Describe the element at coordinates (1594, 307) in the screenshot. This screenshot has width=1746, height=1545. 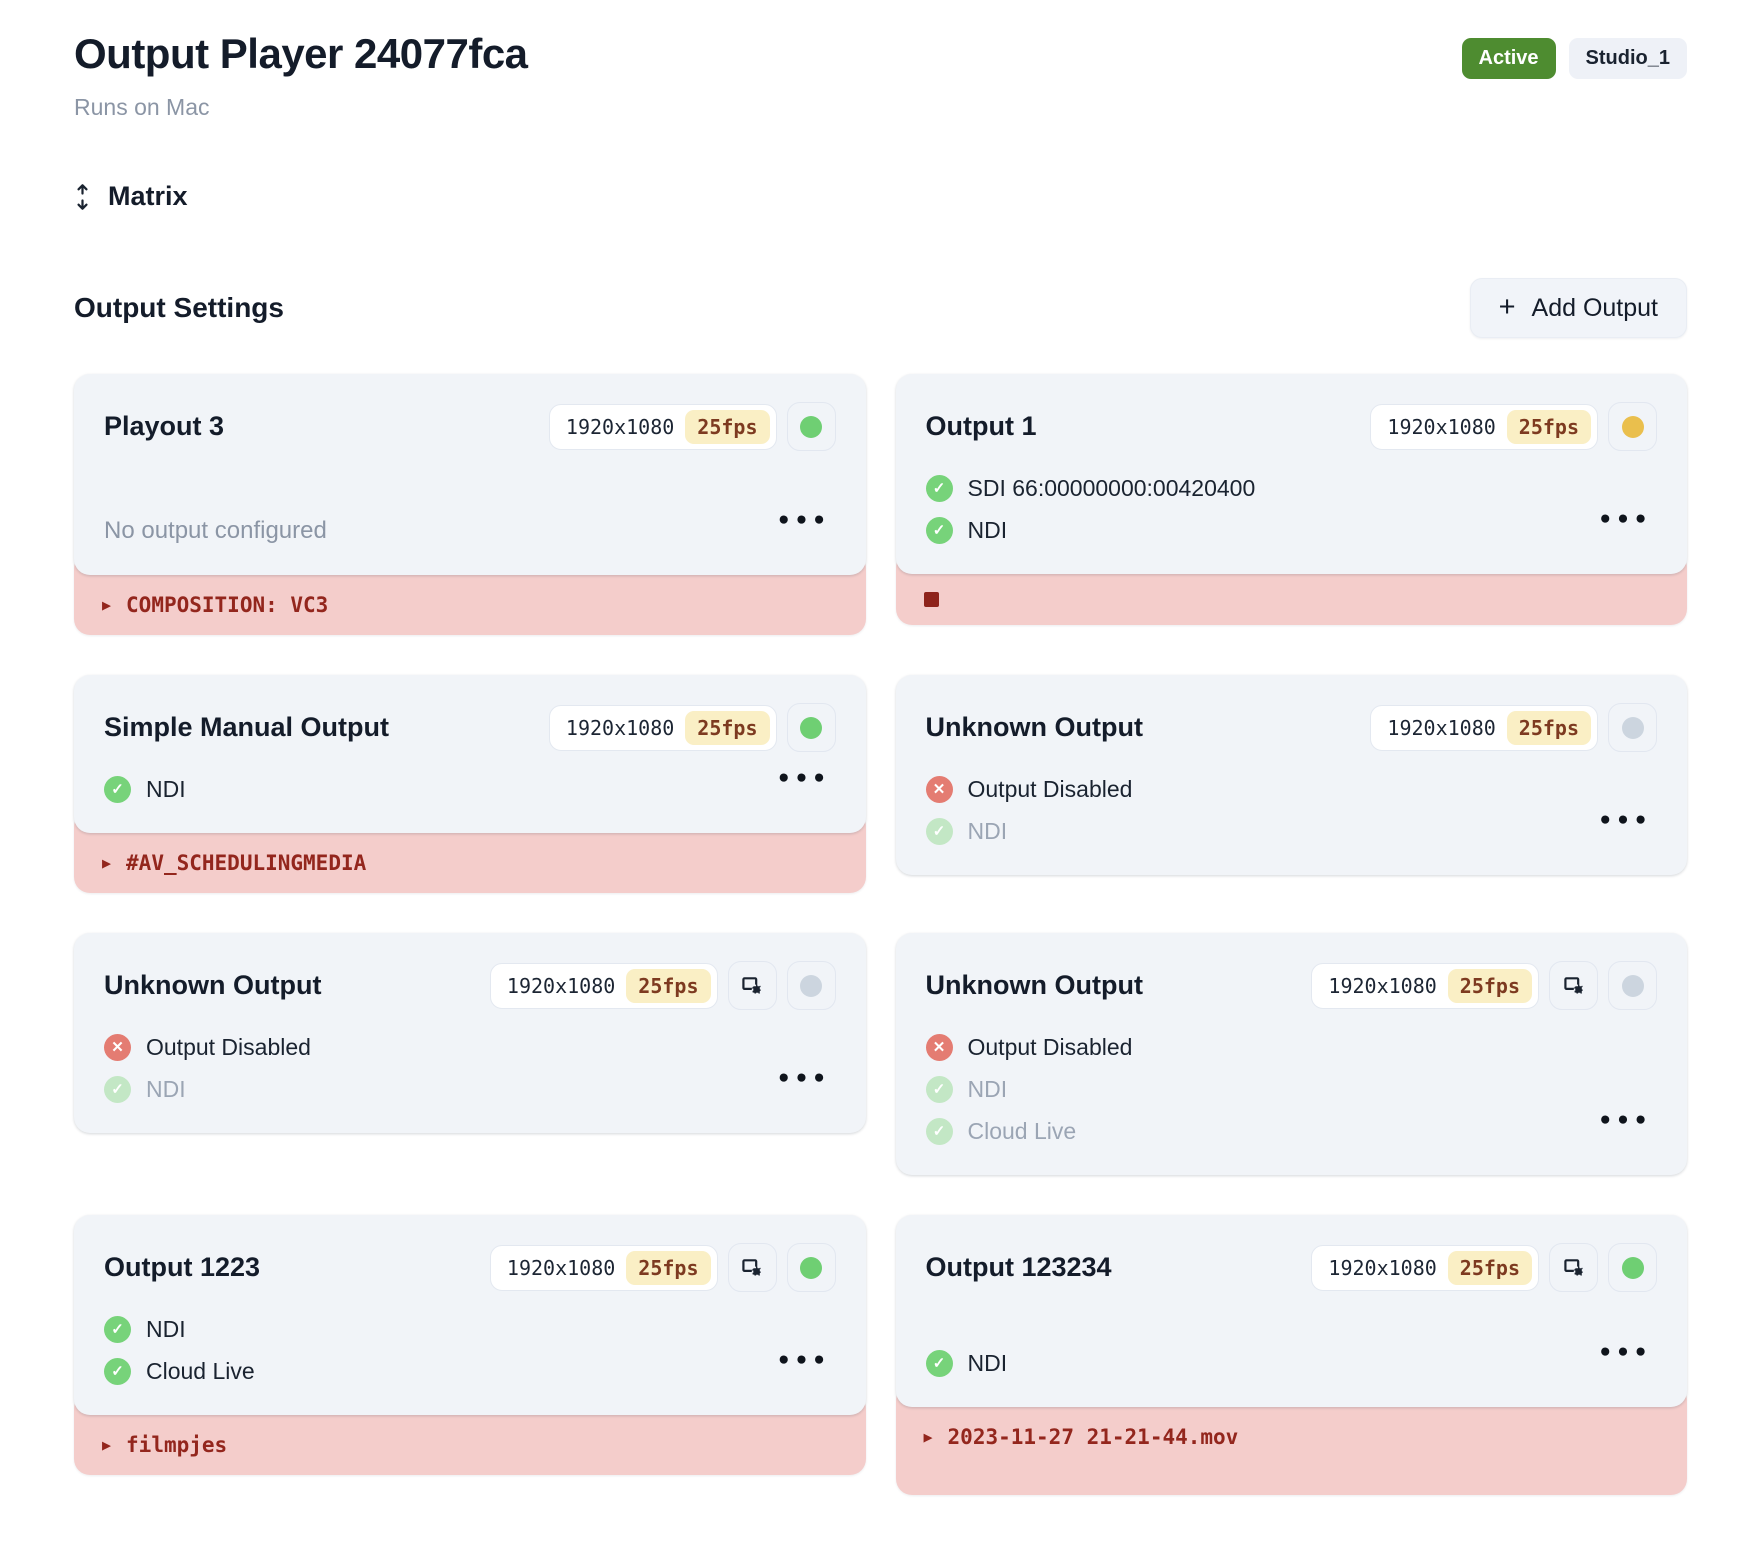
I see `add-output-label: Add Output` at that location.